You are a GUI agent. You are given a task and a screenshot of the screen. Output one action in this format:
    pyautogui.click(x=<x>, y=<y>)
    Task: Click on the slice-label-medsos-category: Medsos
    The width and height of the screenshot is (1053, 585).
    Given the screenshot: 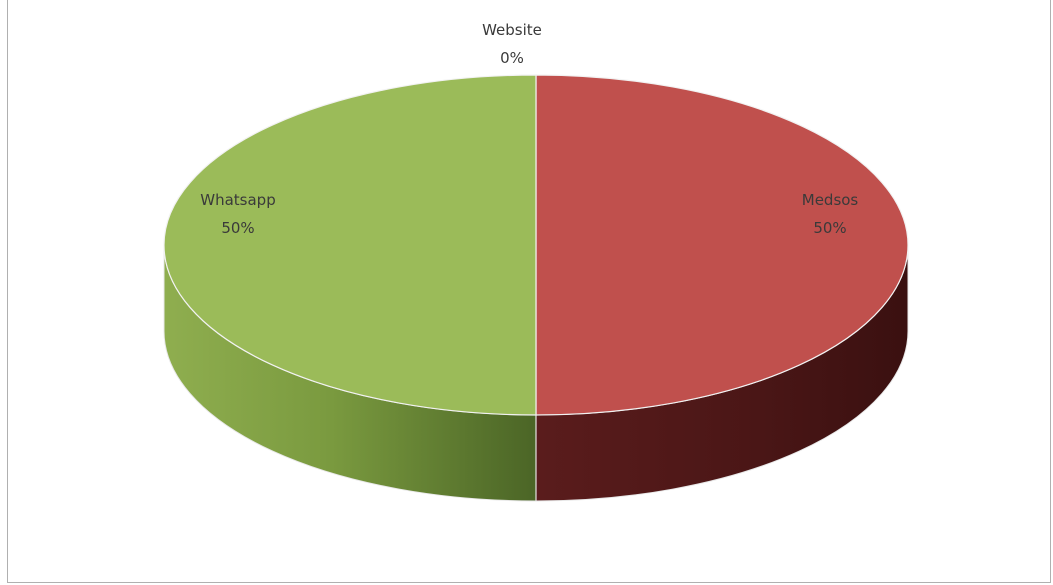 What is the action you would take?
    pyautogui.click(x=830, y=200)
    